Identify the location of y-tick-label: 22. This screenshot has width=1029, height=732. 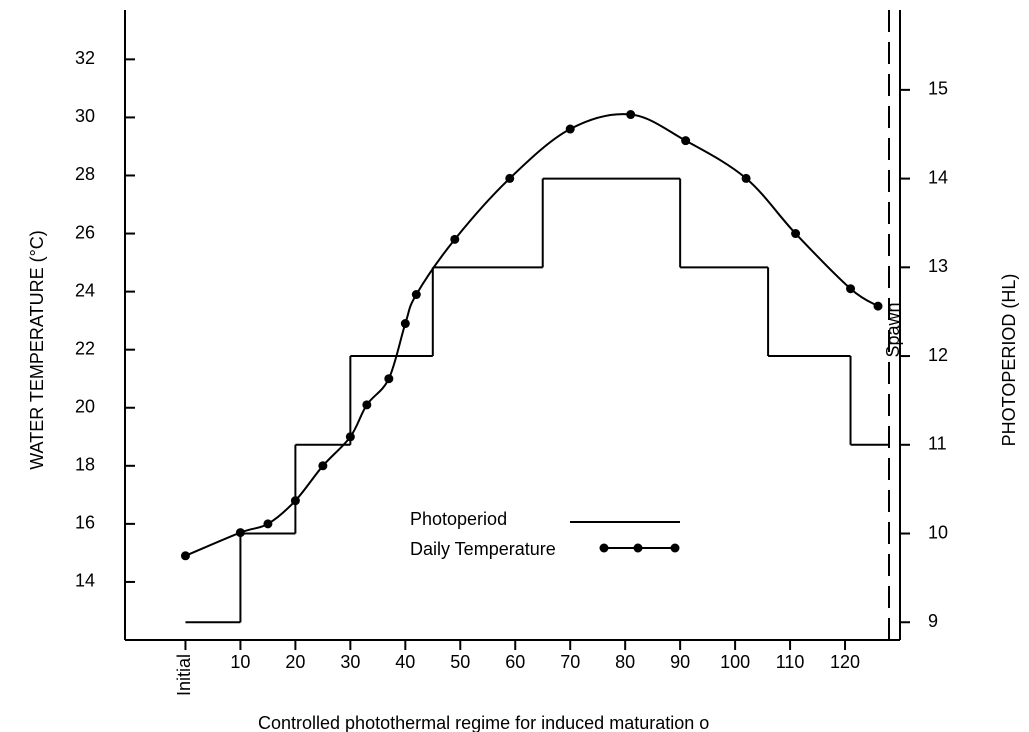
(85, 348).